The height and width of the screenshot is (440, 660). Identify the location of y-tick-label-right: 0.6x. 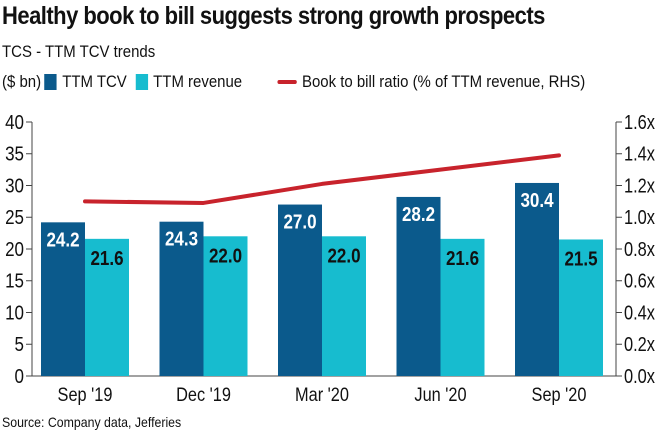
(639, 280).